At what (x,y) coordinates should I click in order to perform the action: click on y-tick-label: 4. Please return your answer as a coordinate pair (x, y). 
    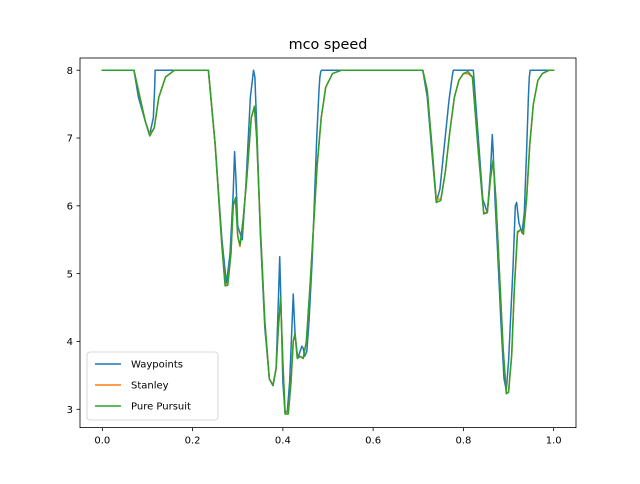
    Looking at the image, I should click on (70, 342).